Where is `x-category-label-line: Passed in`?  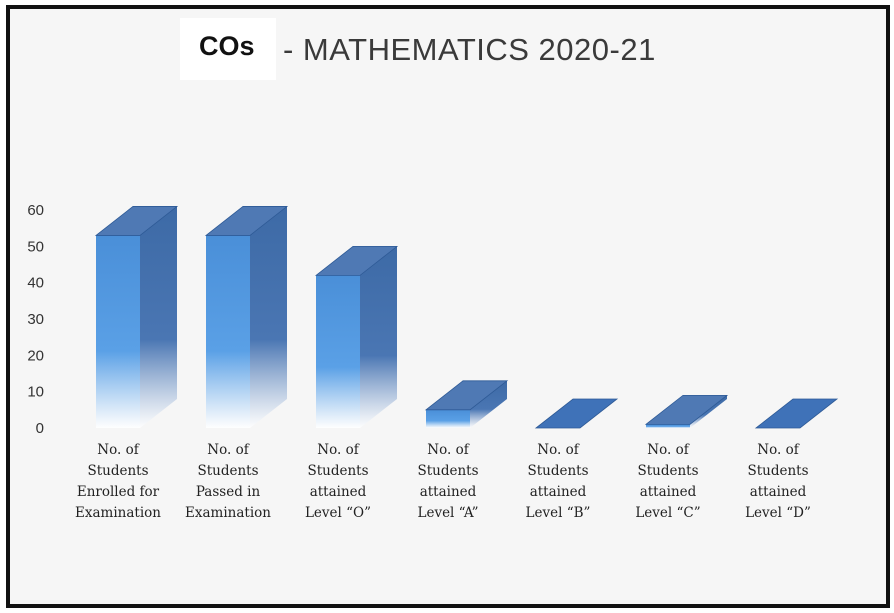 x-category-label-line: Passed in is located at coordinates (228, 492).